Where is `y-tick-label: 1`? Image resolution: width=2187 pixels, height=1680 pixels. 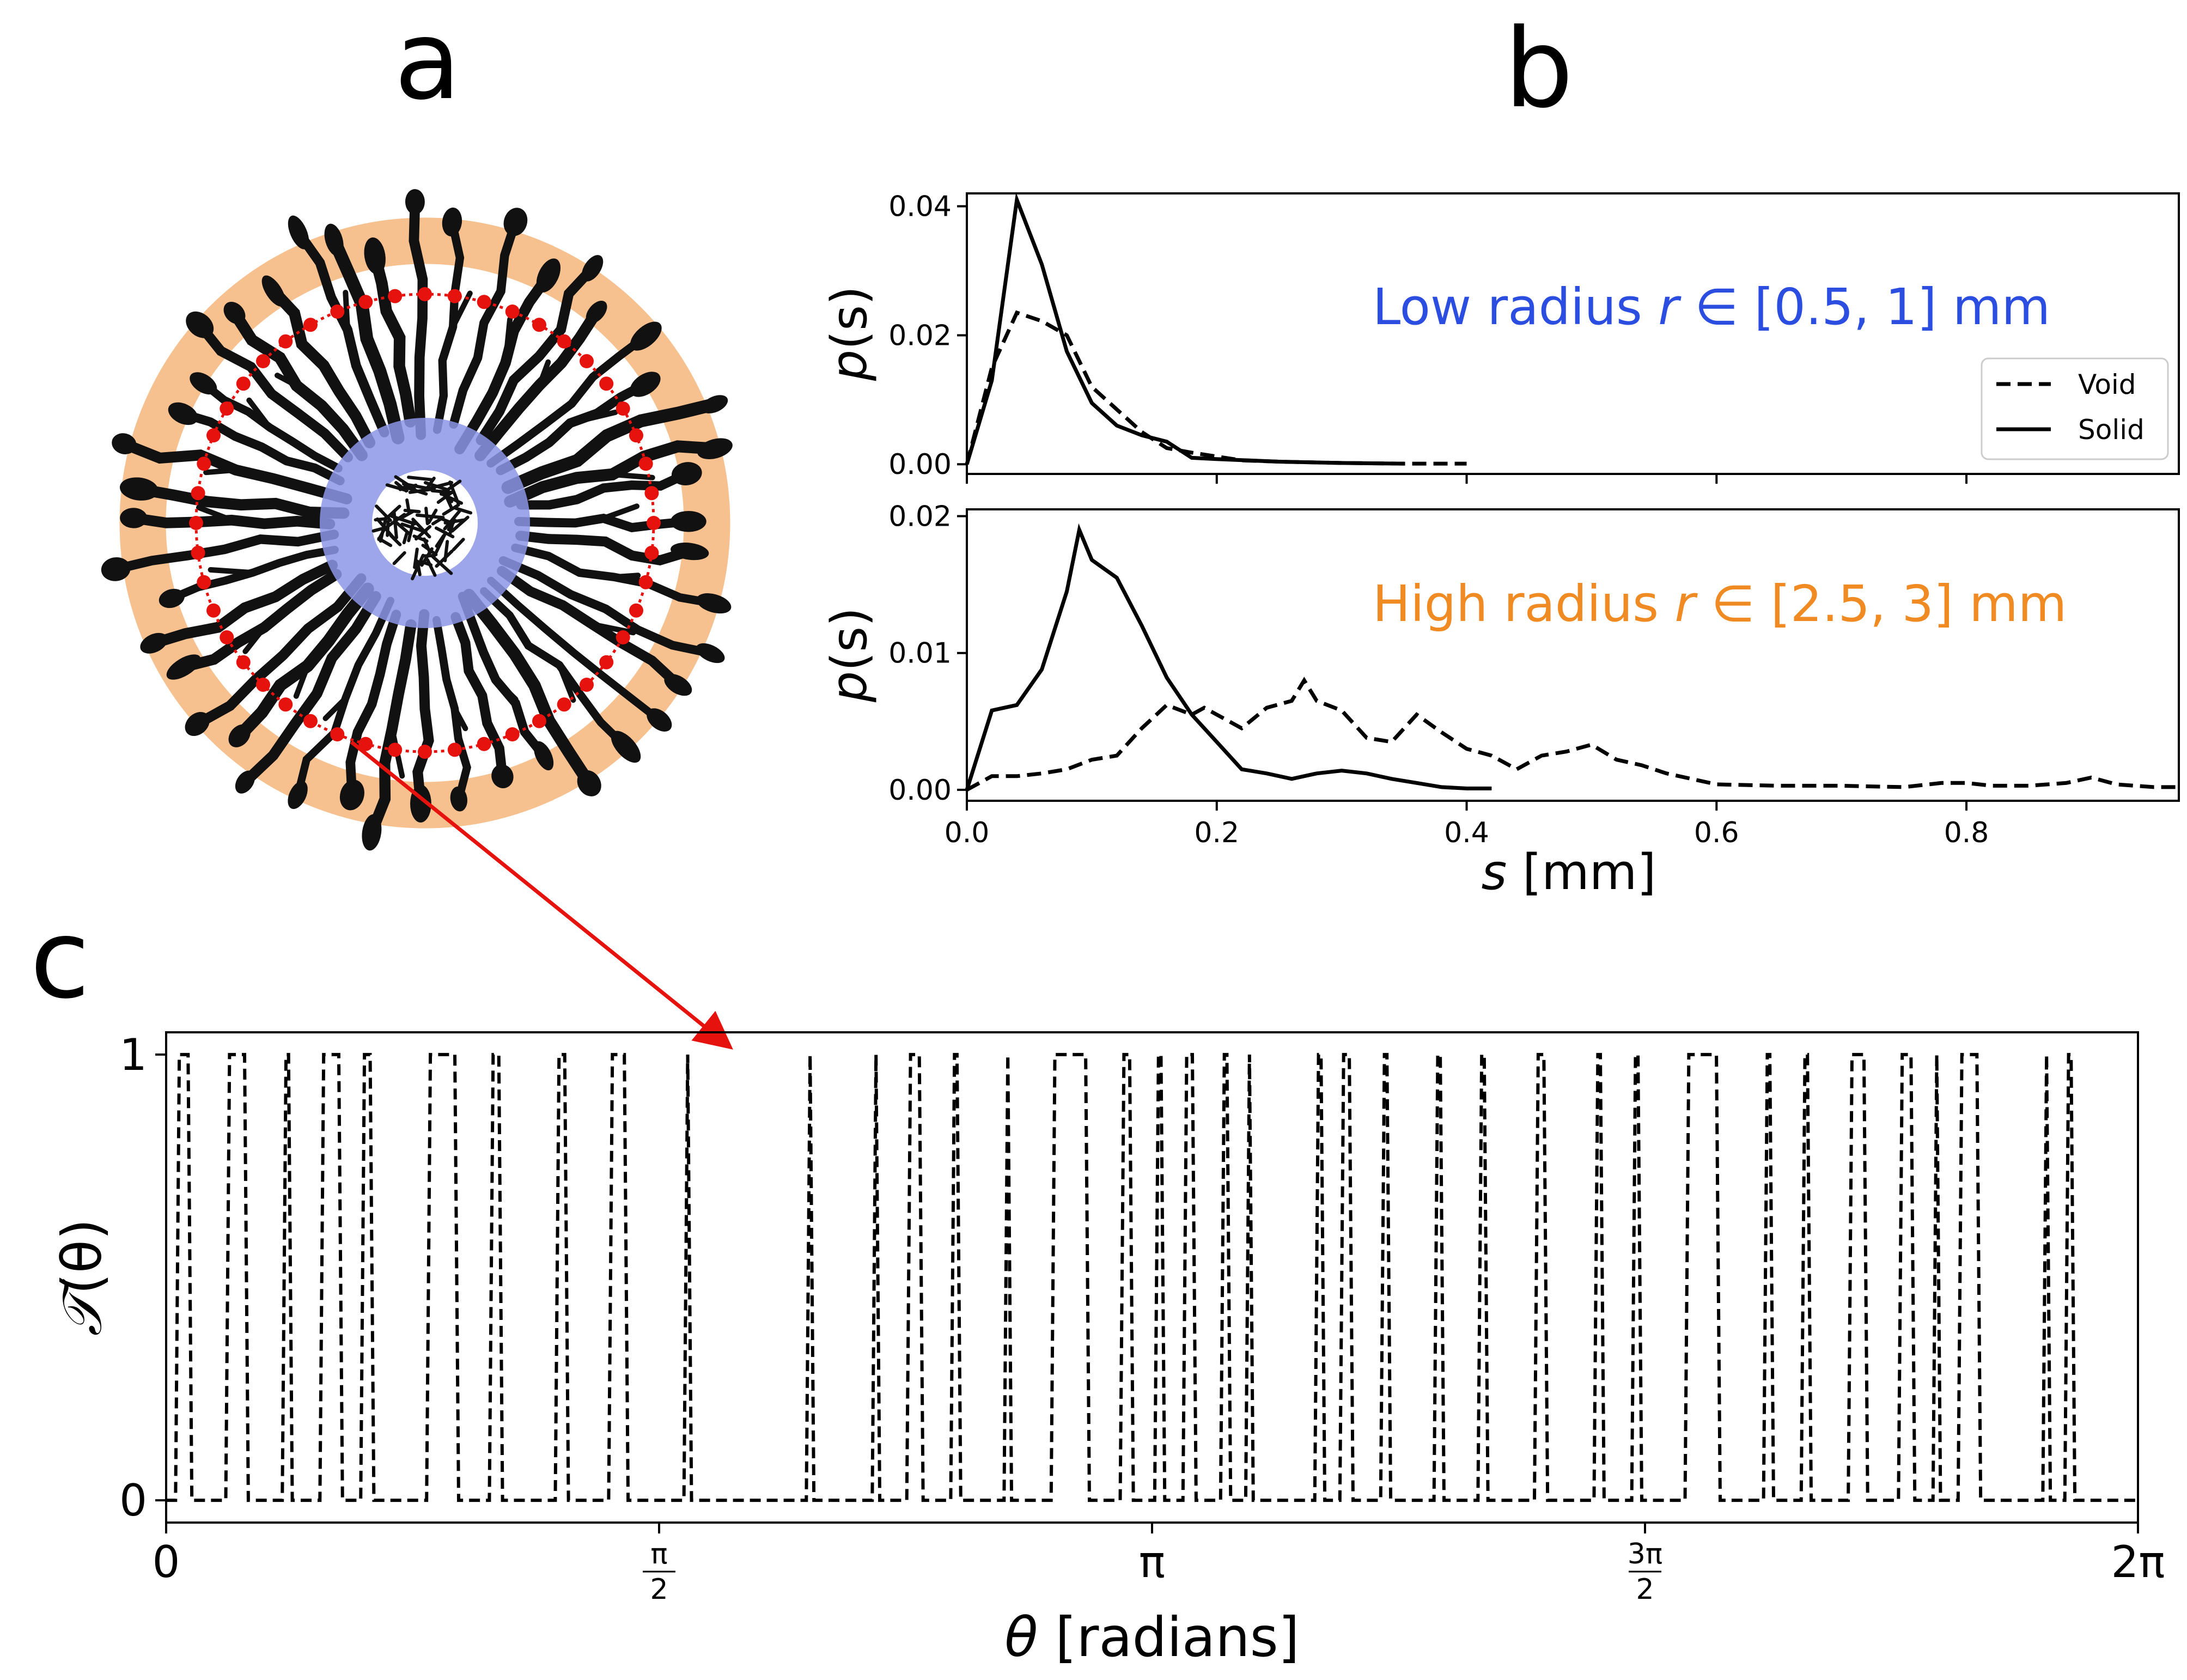
y-tick-label: 1 is located at coordinates (133, 1055).